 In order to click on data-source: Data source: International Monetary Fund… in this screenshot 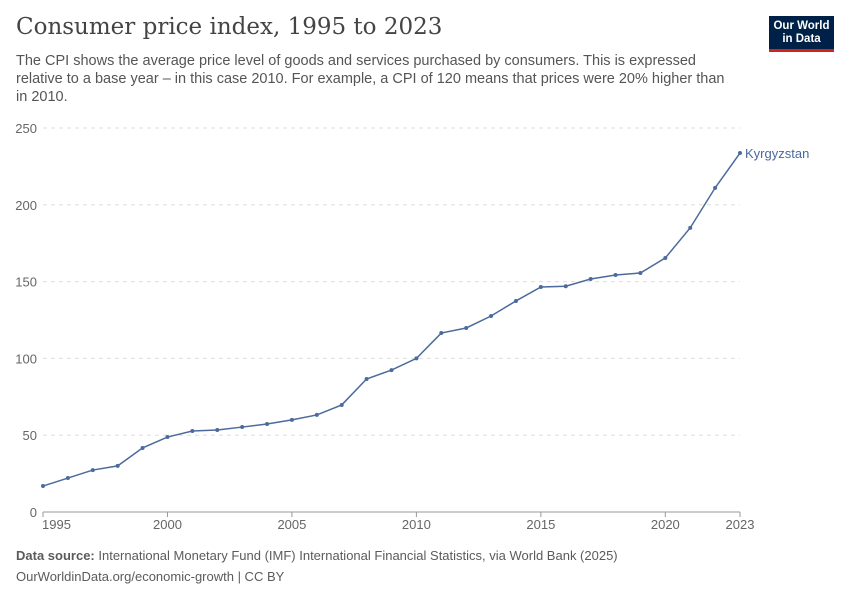, I will do `click(317, 555)`.